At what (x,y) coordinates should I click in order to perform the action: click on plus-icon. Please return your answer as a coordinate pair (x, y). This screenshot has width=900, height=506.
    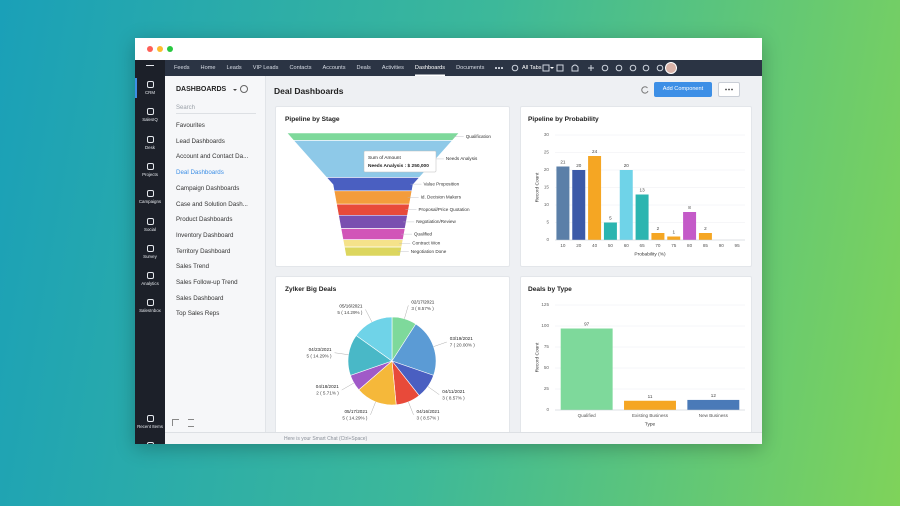
    Looking at the image, I should click on (591, 68).